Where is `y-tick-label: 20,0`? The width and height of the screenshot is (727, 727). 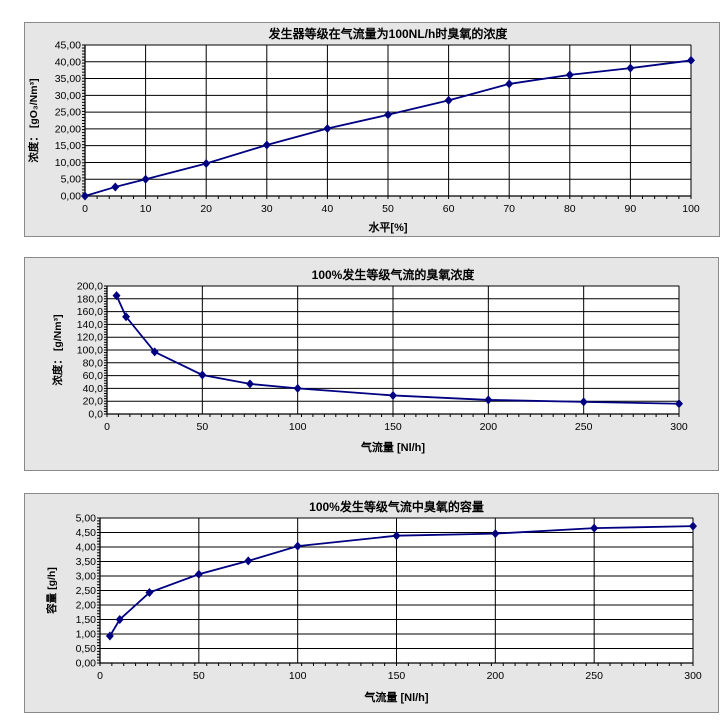
y-tick-label: 20,0 is located at coordinates (93, 402).